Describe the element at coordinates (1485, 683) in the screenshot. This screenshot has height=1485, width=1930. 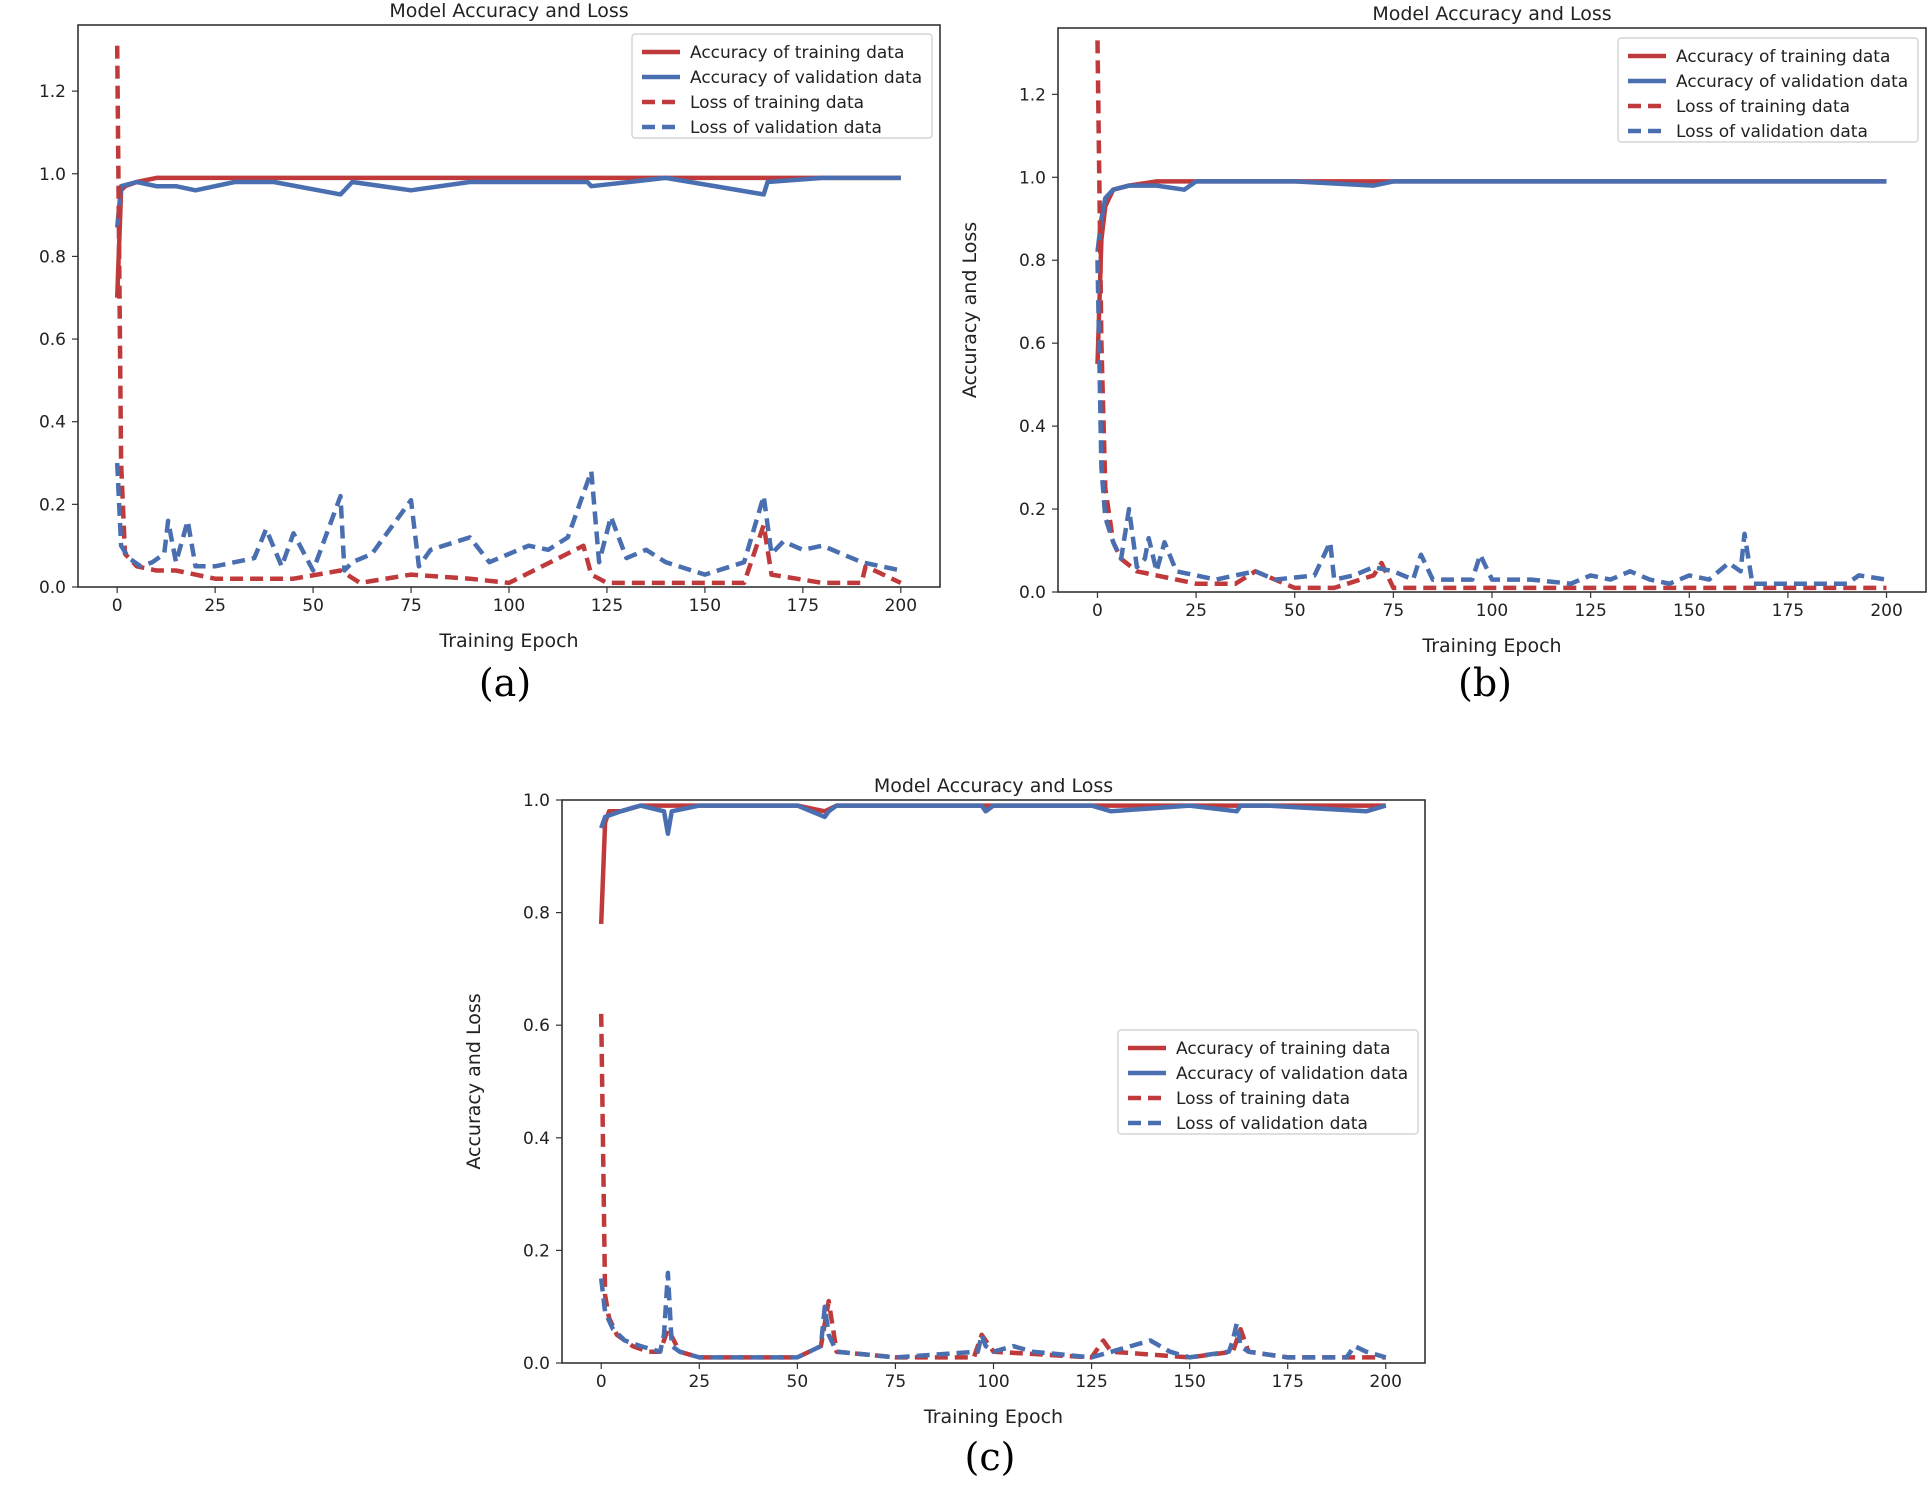
I see `caption-b: (b)` at that location.